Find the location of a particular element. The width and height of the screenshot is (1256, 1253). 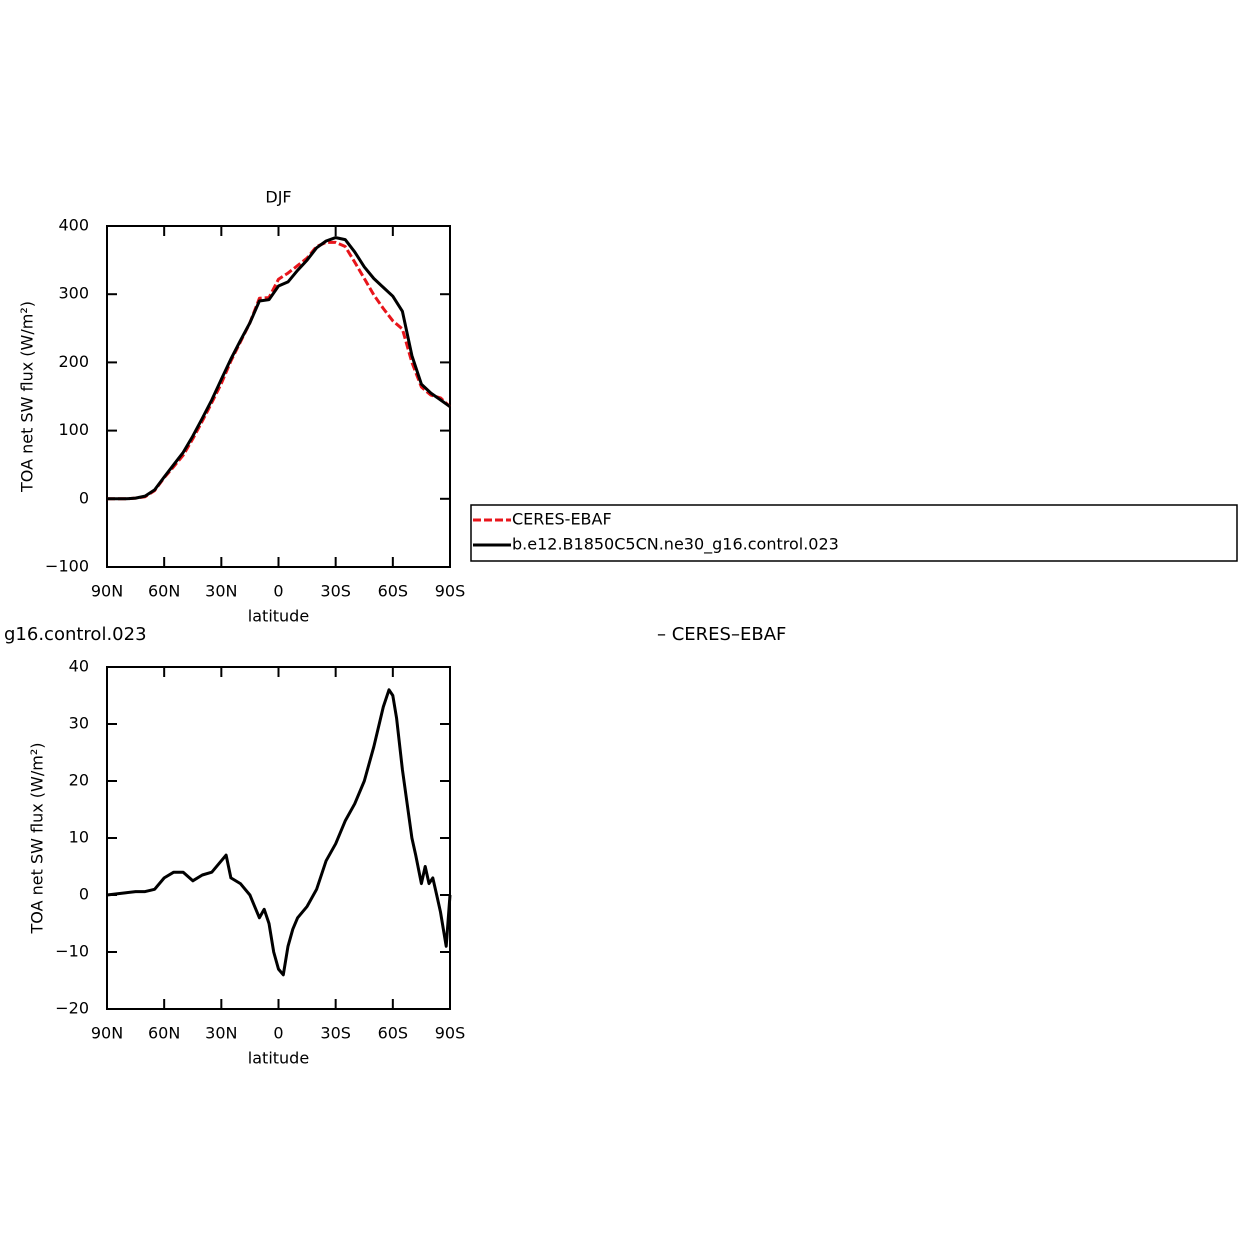

y-tick-label: 10 is located at coordinates (79, 837).